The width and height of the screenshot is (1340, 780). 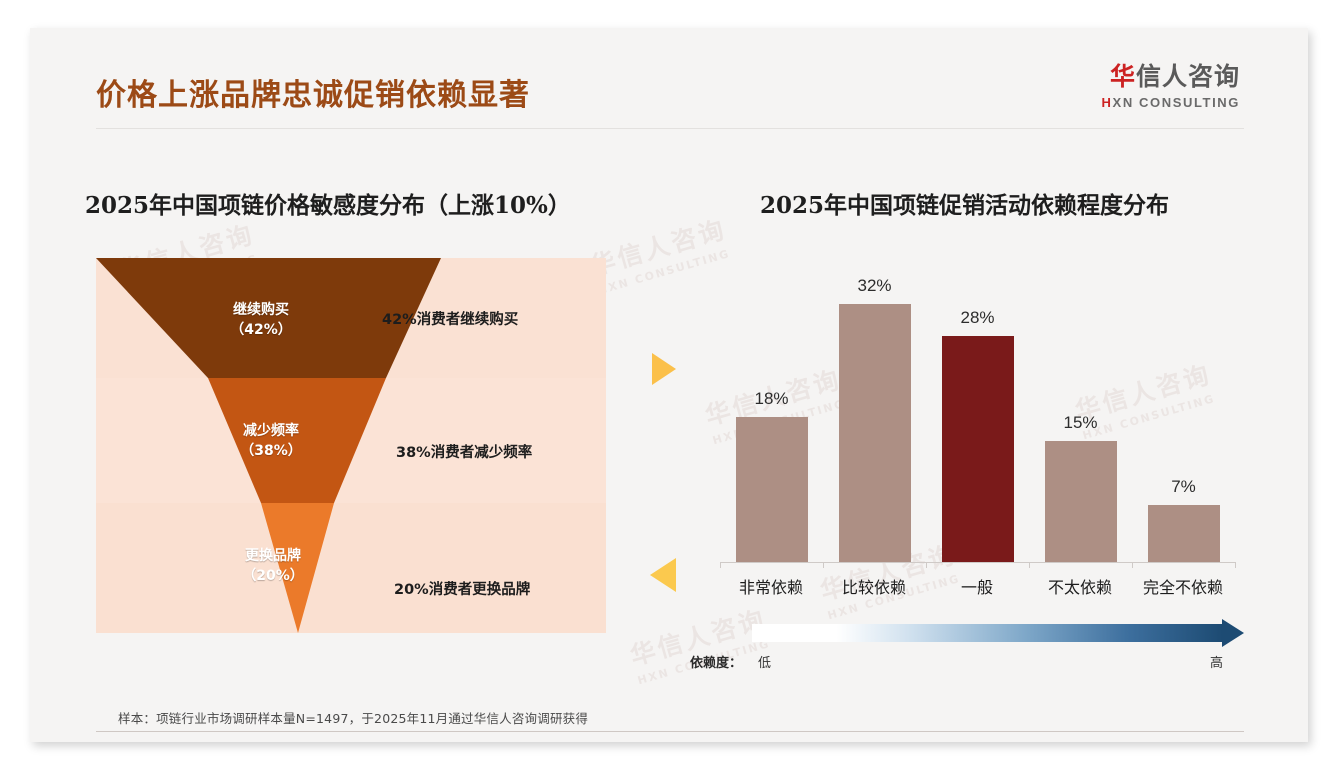 I want to click on logo-chinese-text: 华信人咨询, so click(x=1171, y=76).